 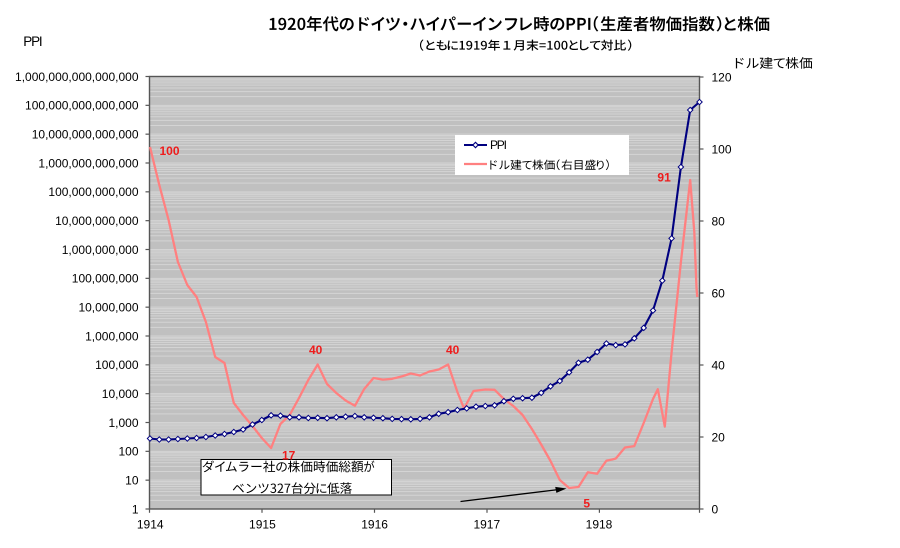 What do you see at coordinates (664, 178) in the screenshot?
I see `svg-text: 91` at bounding box center [664, 178].